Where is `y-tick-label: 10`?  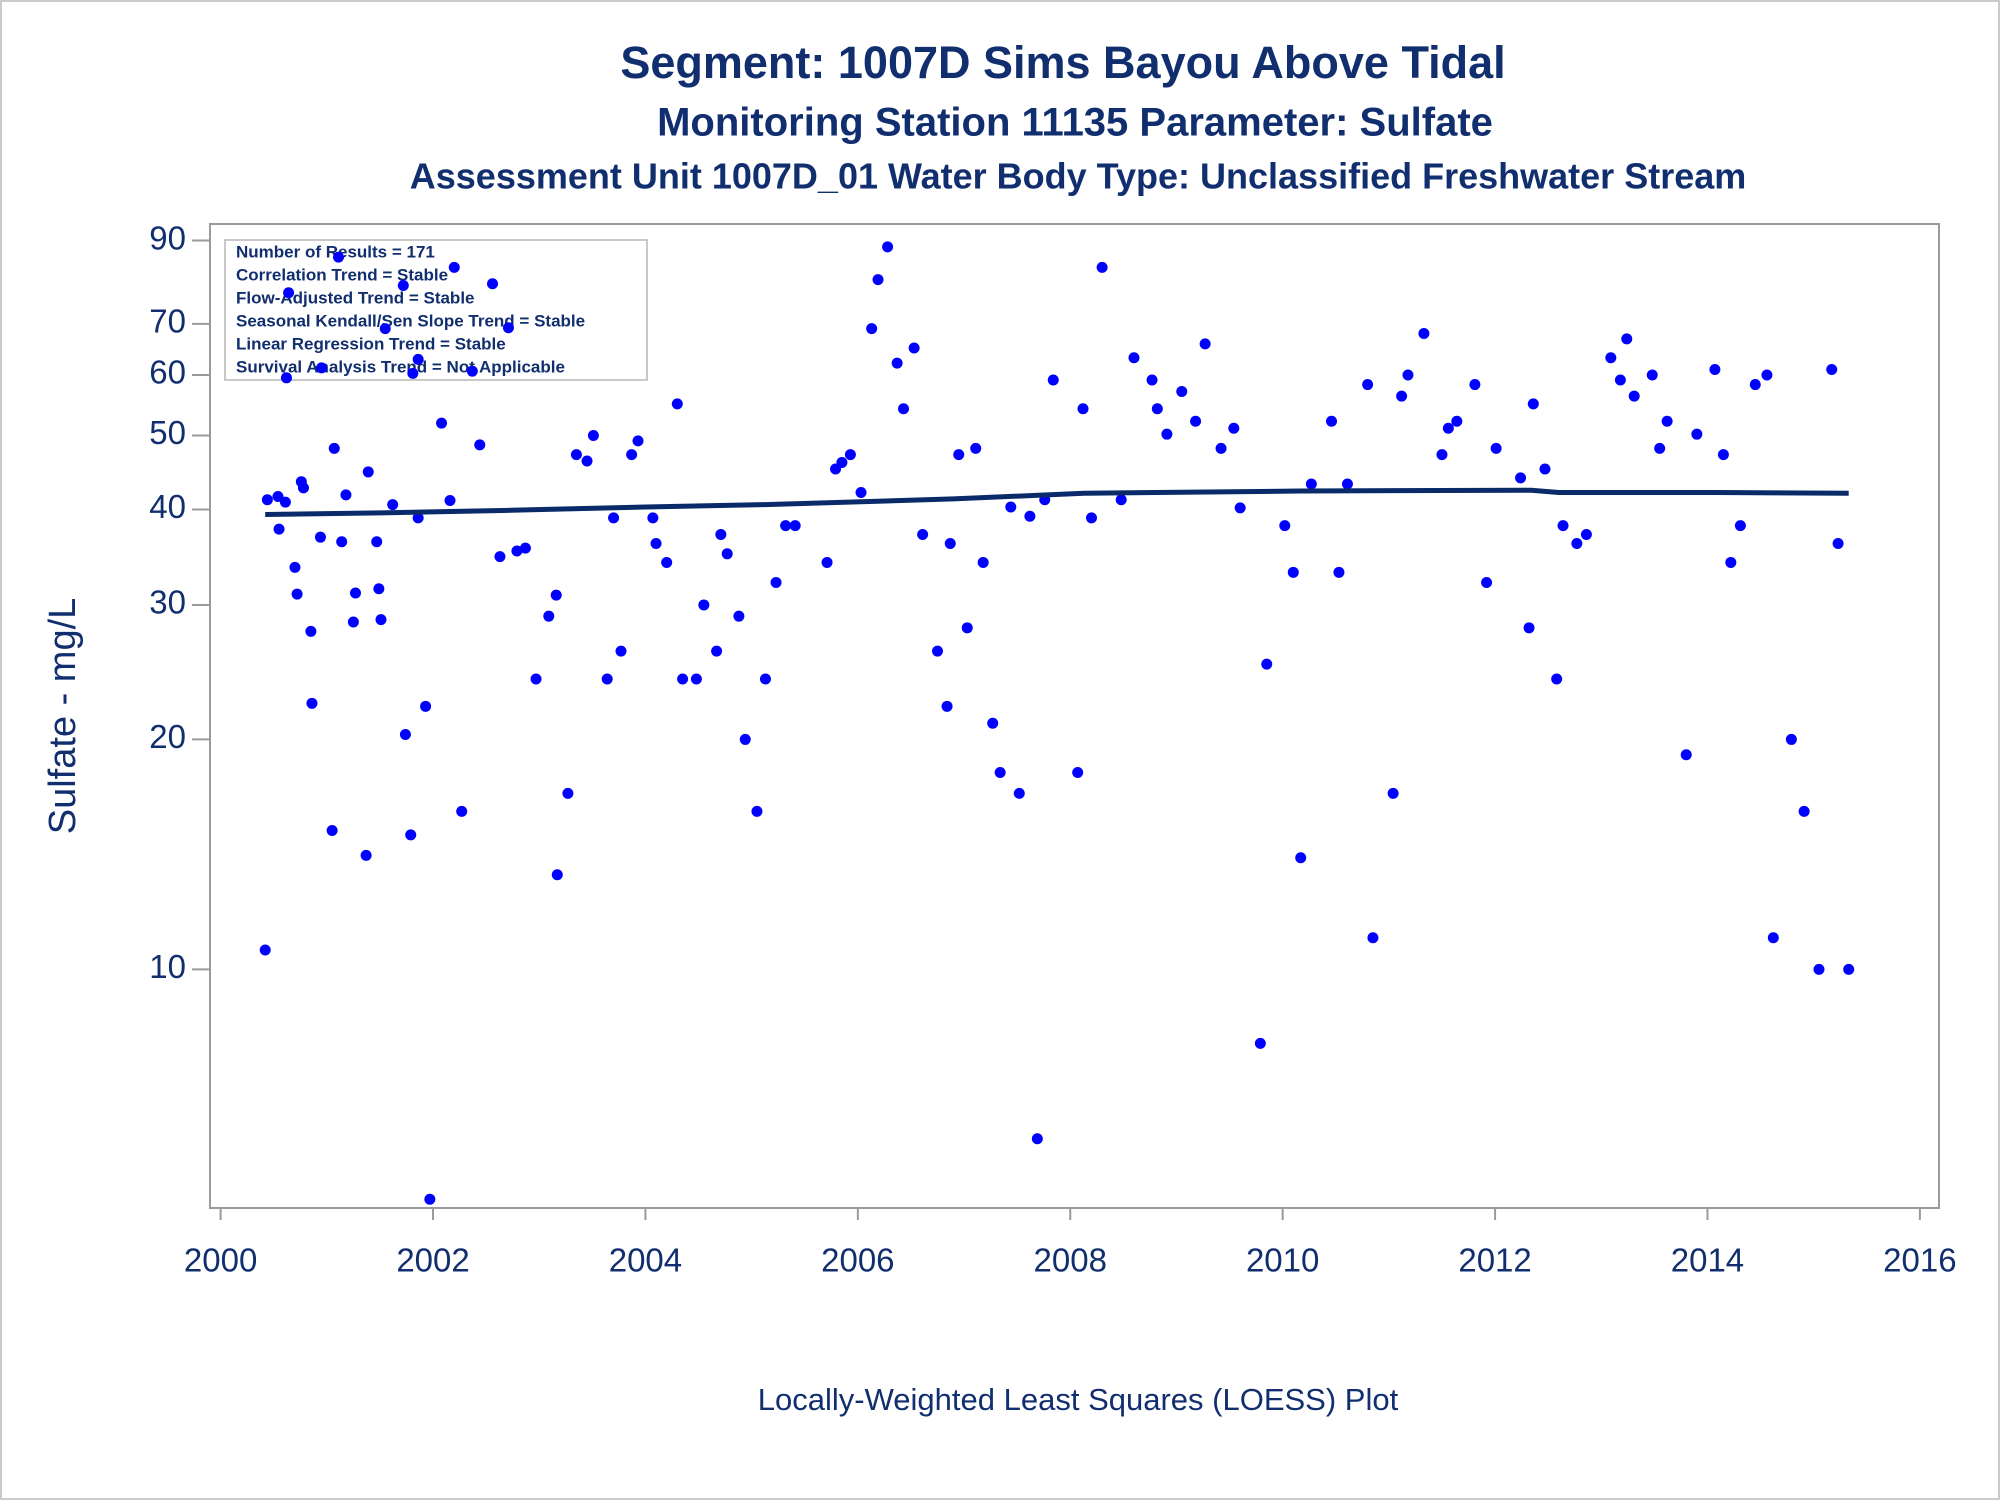
y-tick-label: 10 is located at coordinates (167, 966).